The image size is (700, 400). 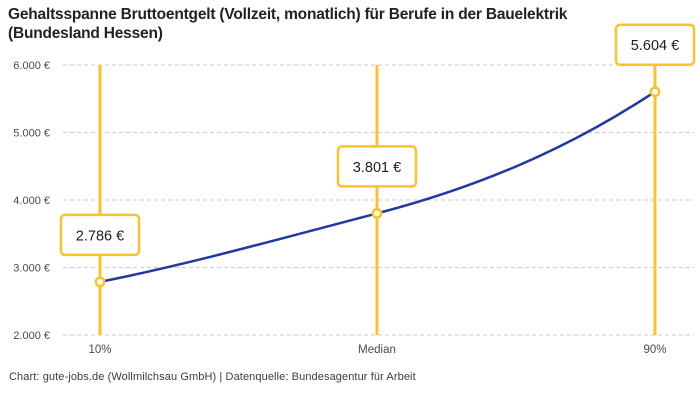 What do you see at coordinates (31, 66) in the screenshot?
I see `y-tick-label: 6.000 €` at bounding box center [31, 66].